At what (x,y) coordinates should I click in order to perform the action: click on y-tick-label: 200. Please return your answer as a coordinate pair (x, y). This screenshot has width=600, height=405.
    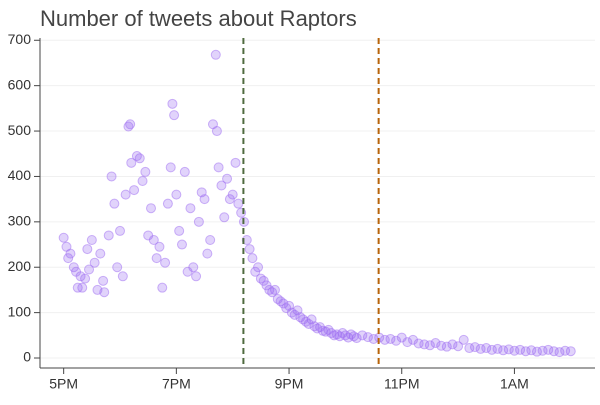
    Looking at the image, I should click on (20, 266).